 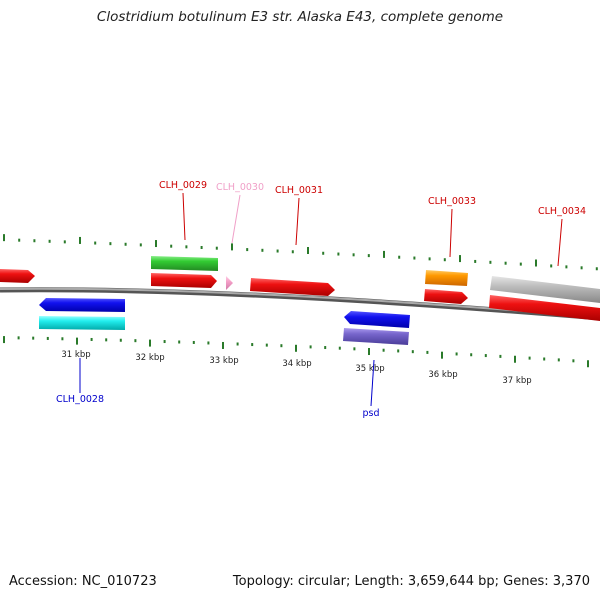 I want to click on gene-label: CLH_0030, so click(x=240, y=187).